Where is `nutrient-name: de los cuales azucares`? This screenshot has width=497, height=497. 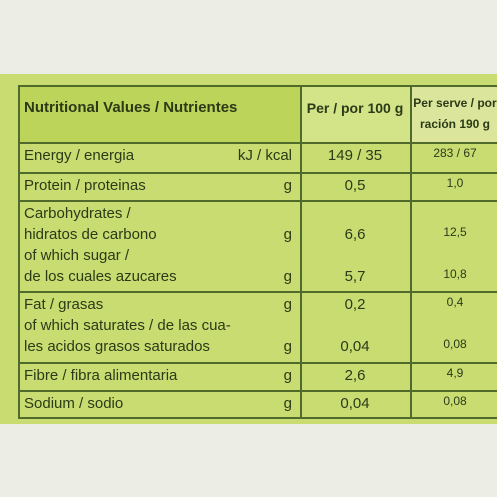 nutrient-name: de los cuales azucares is located at coordinates (100, 276).